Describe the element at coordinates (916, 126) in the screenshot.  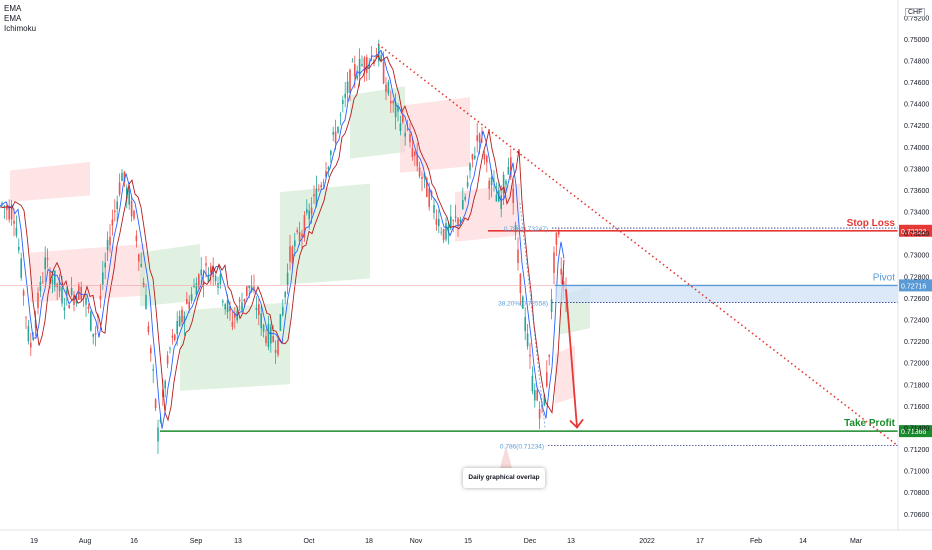
I see `price-tick-label: 0.74200` at that location.